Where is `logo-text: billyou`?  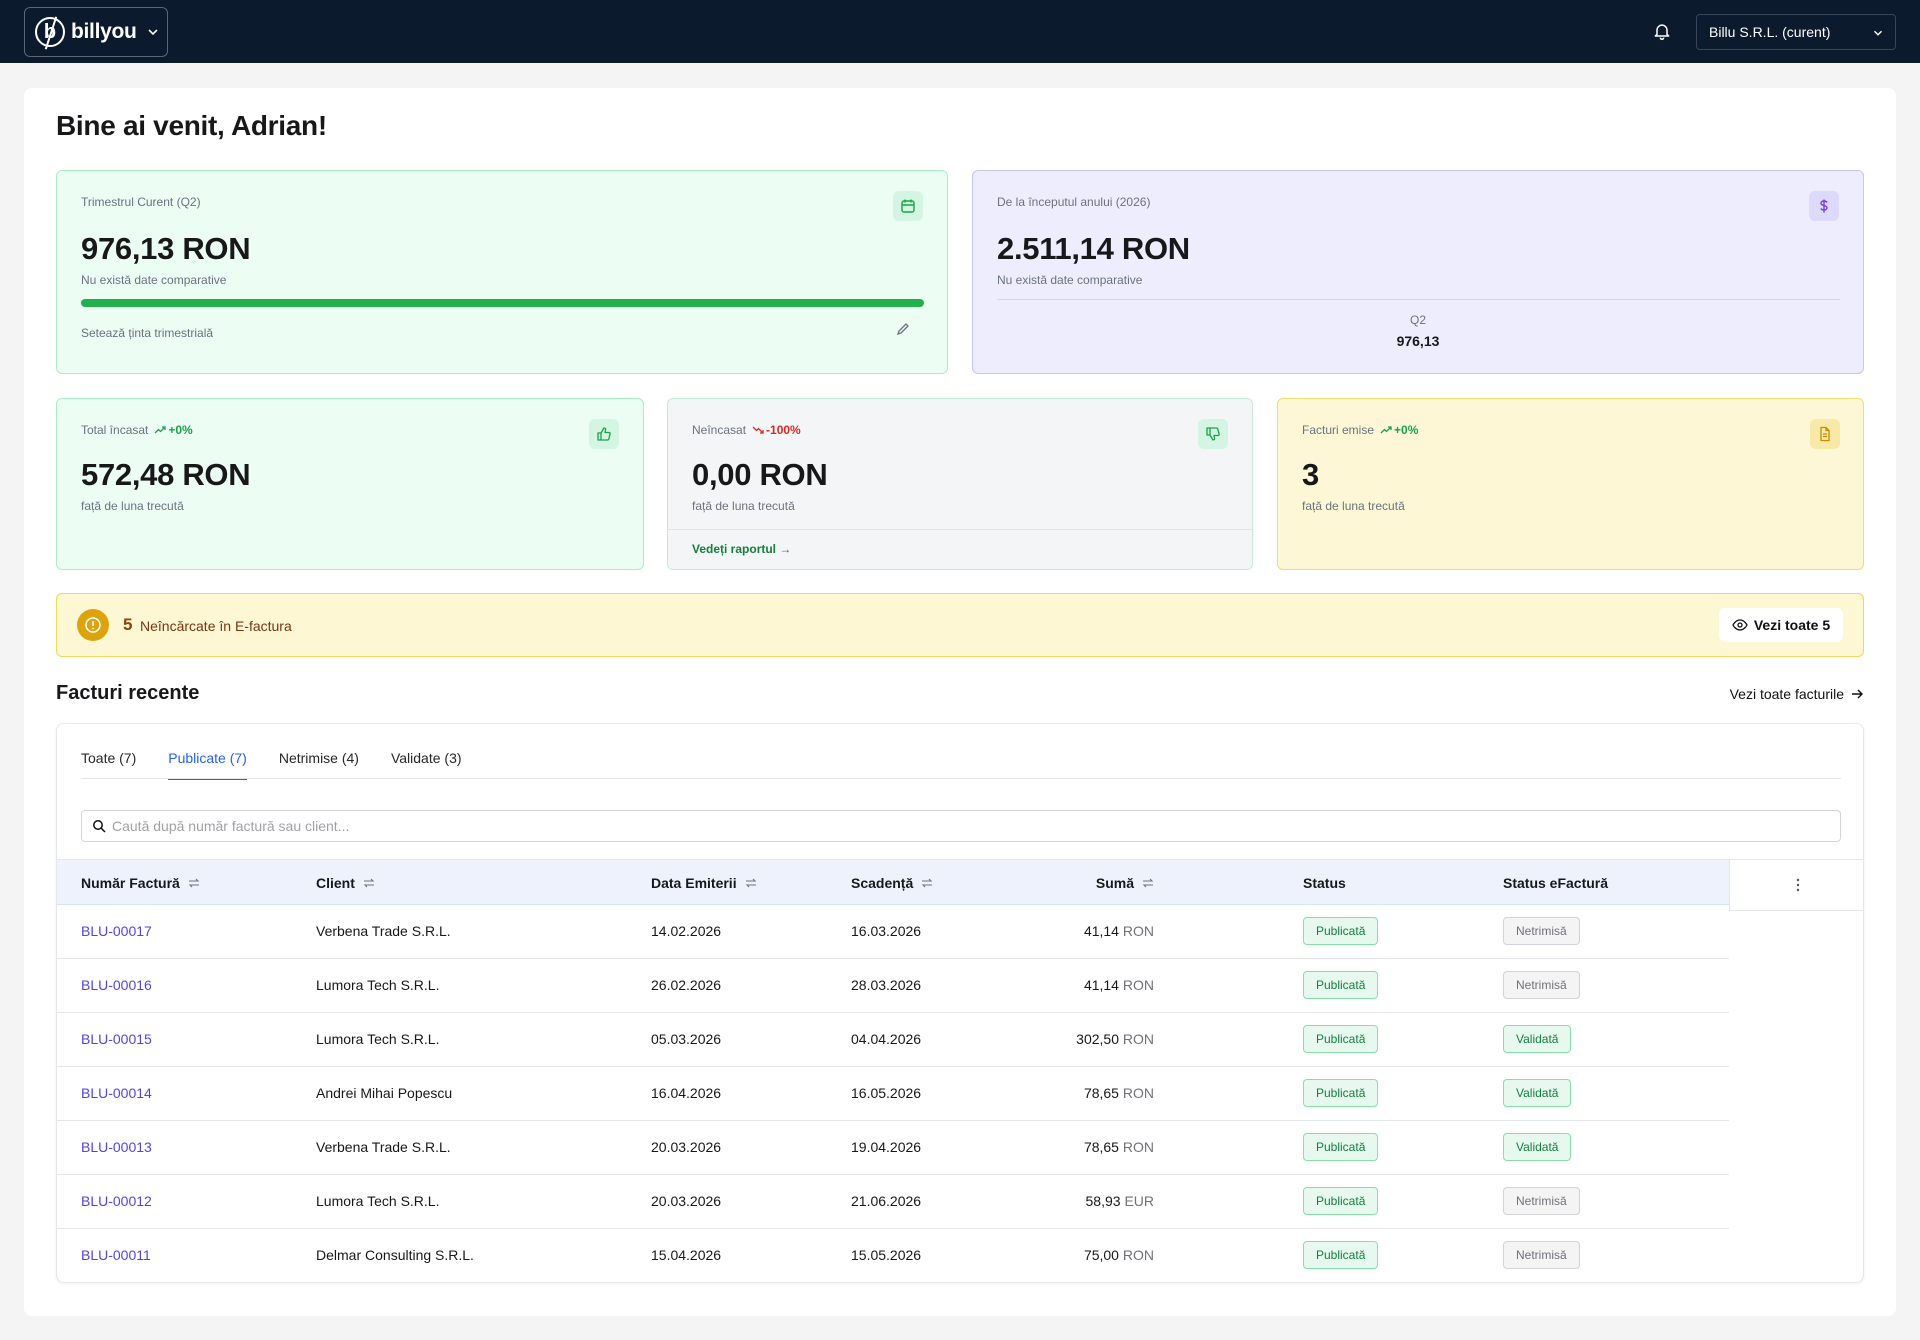 logo-text: billyou is located at coordinates (104, 31).